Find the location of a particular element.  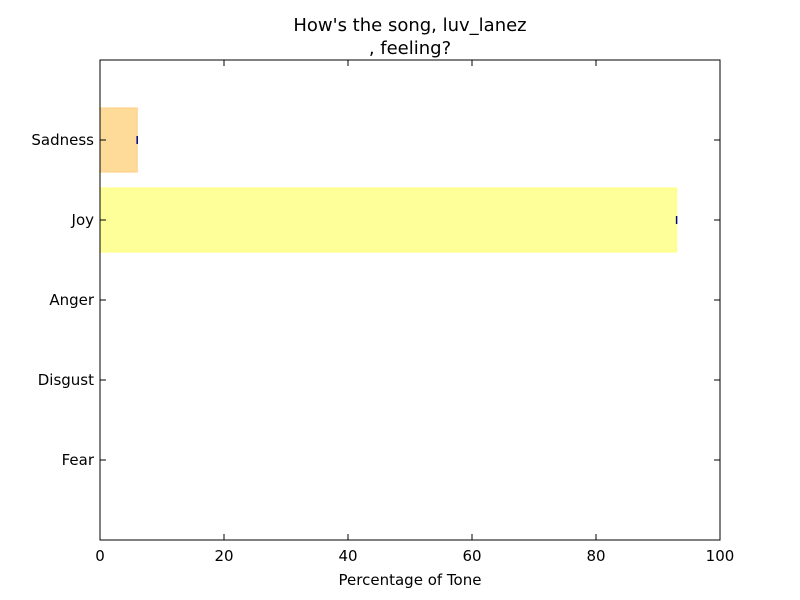

x-tick-label-1: 20 is located at coordinates (223, 556).